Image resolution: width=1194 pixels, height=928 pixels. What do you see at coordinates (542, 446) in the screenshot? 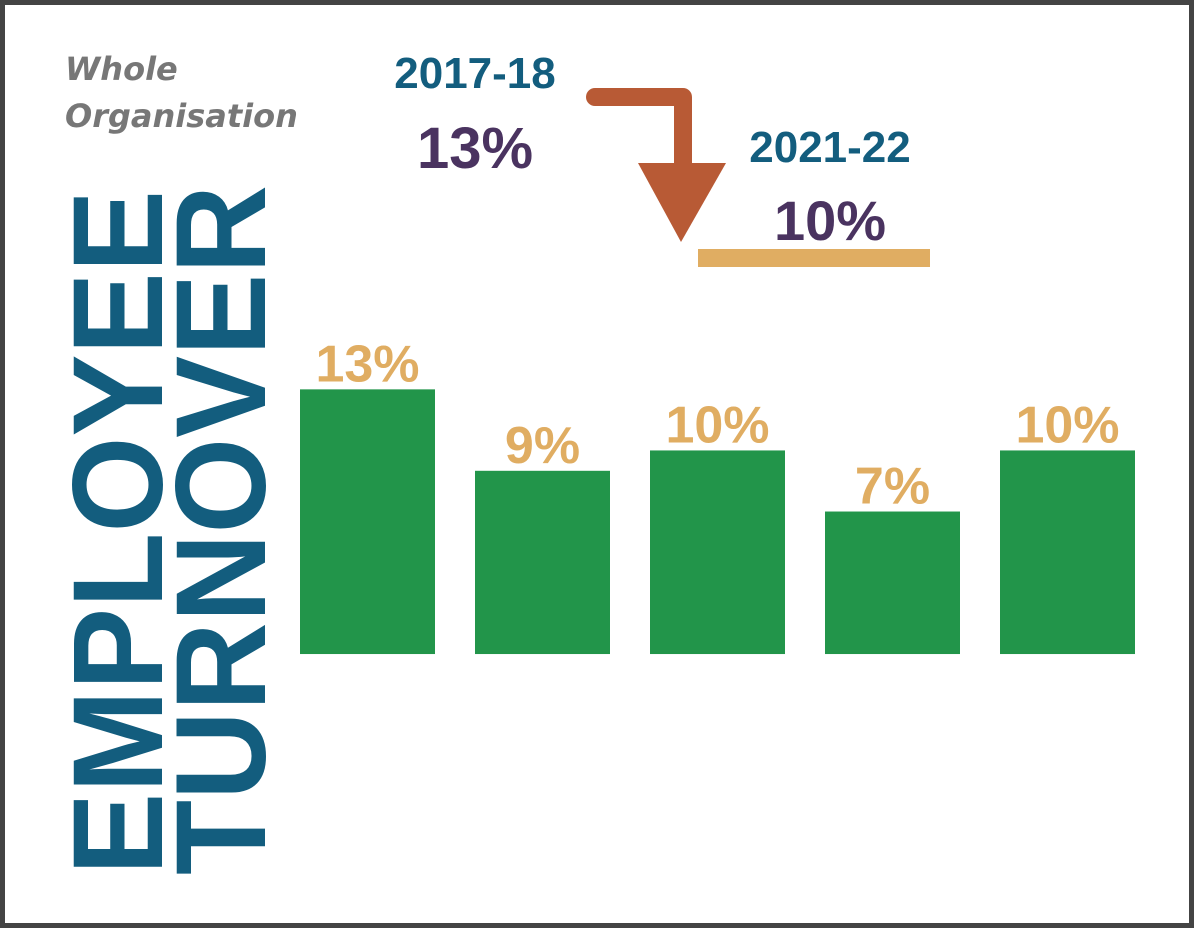
I see `value-label: 9%` at bounding box center [542, 446].